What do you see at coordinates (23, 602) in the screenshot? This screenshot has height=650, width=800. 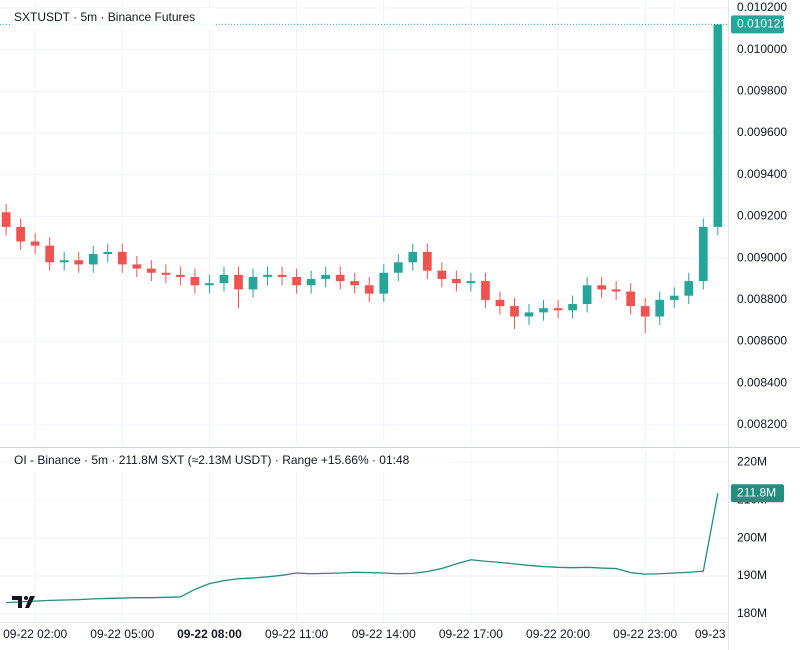 I see `logo` at bounding box center [23, 602].